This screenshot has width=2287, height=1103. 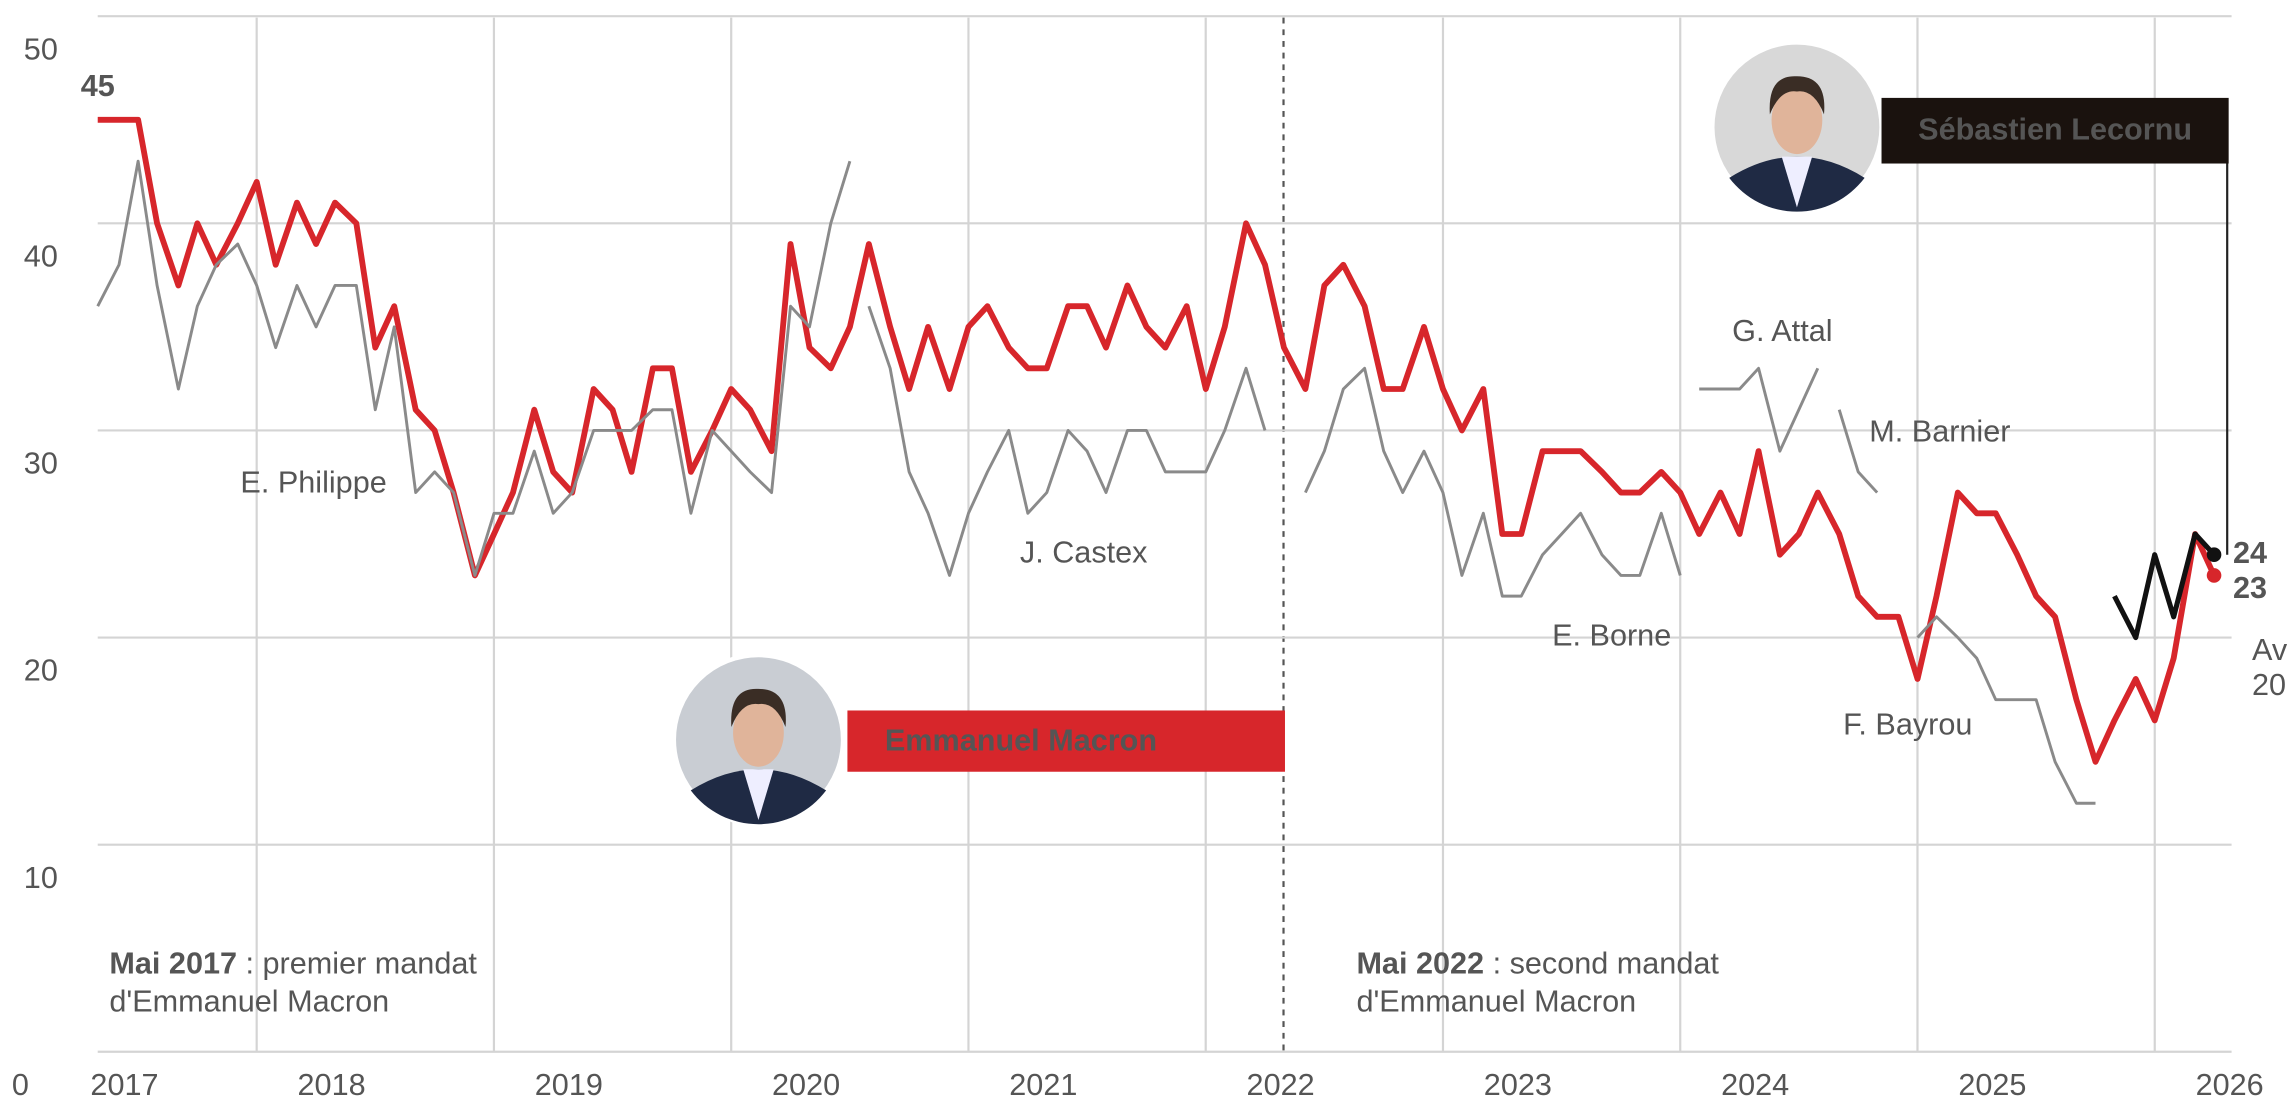 What do you see at coordinates (98, 86) in the screenshot?
I see `value-label: 45` at bounding box center [98, 86].